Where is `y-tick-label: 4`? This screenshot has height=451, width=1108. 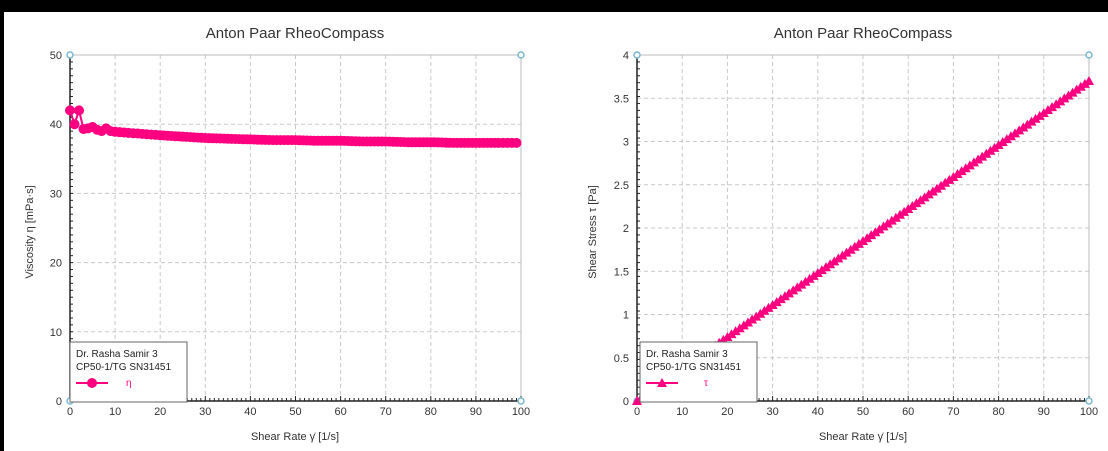
y-tick-label: 4 is located at coordinates (626, 56).